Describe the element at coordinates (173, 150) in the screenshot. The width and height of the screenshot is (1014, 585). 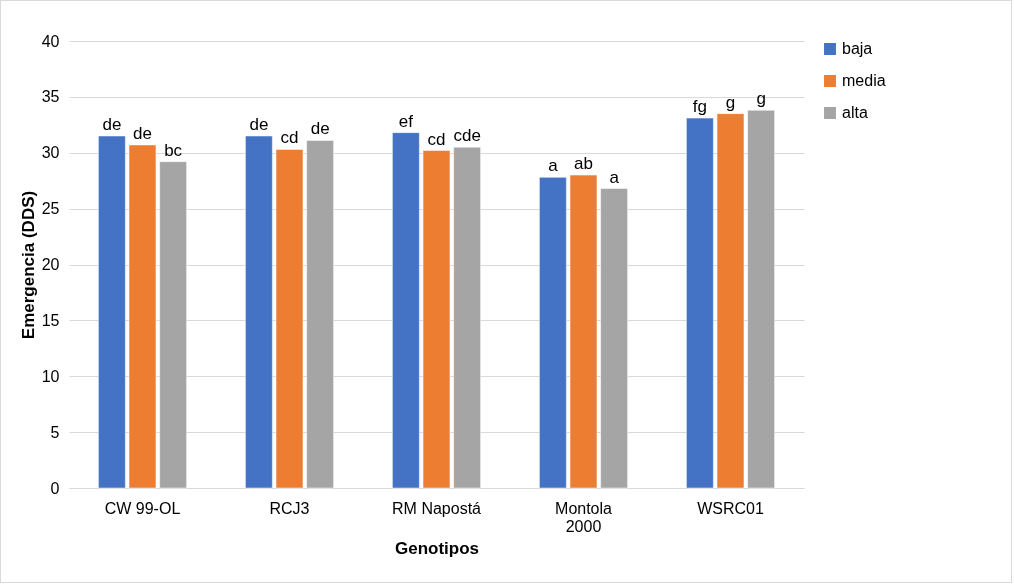
I see `data-label: bc` at that location.